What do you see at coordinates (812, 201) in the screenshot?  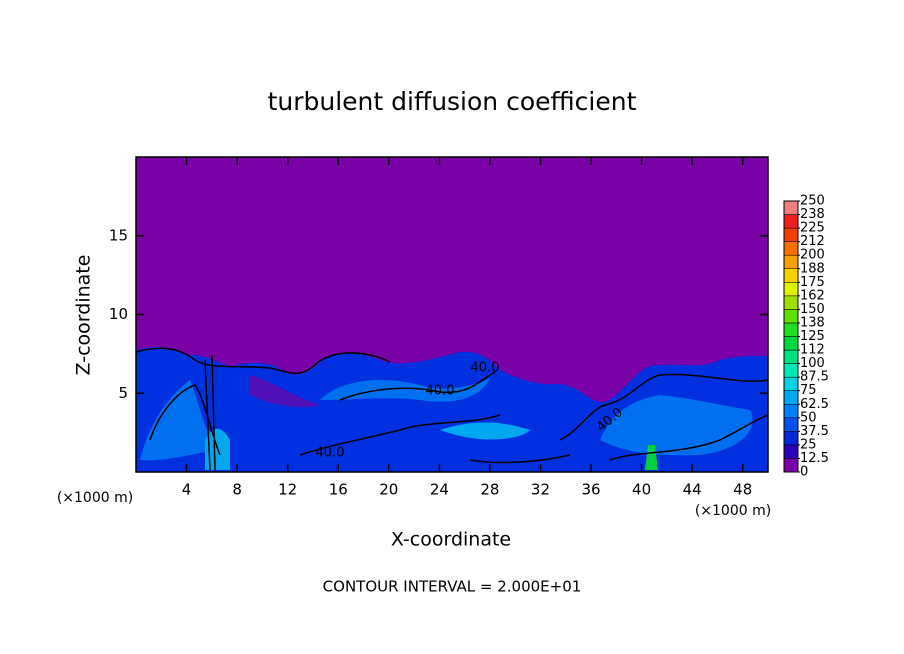 I see `colorbar-label: 250` at bounding box center [812, 201].